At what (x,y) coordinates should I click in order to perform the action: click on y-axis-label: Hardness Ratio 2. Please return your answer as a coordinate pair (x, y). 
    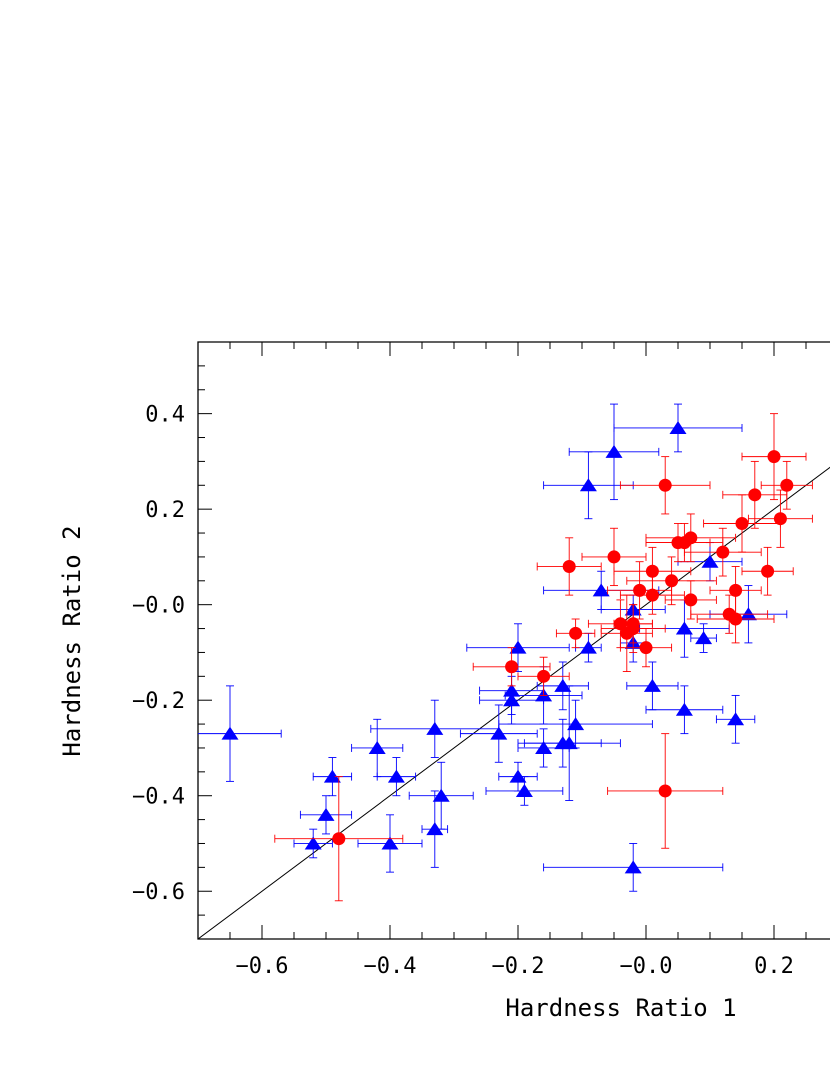
    Looking at the image, I should click on (72, 640).